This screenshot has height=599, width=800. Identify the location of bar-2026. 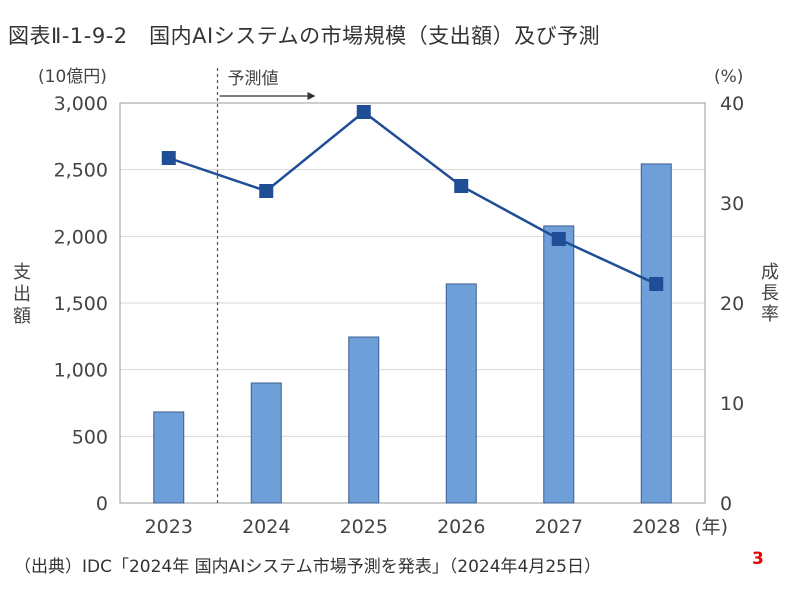
(461, 393).